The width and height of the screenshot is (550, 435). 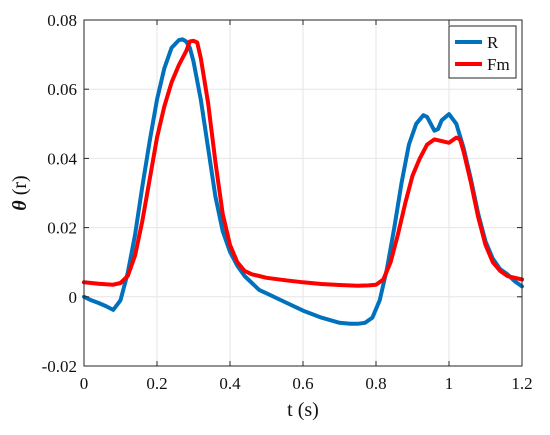 I want to click on x-tick-label: 0.2, so click(x=156, y=383).